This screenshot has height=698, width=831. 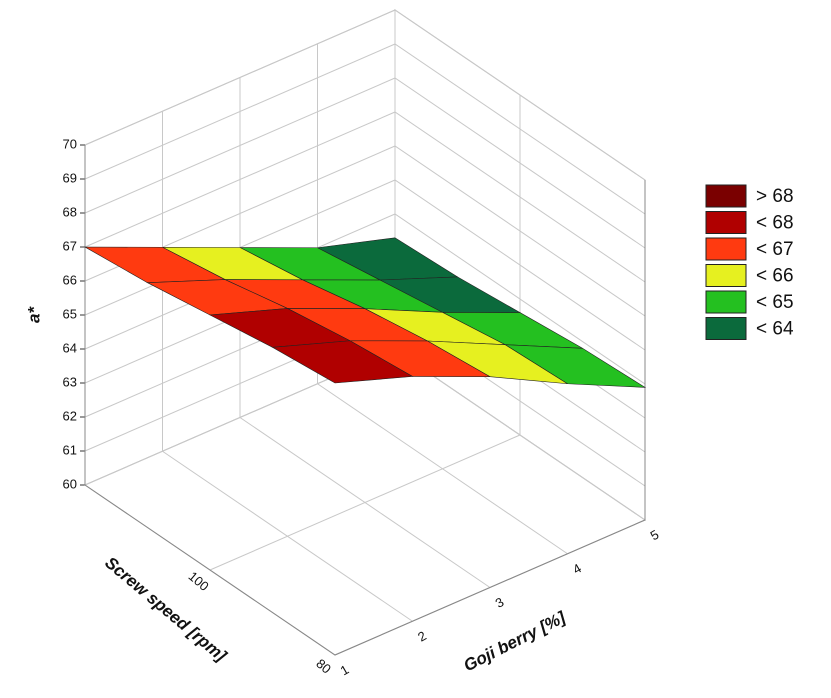 What do you see at coordinates (199, 580) in the screenshot?
I see `y-tick-label: 100` at bounding box center [199, 580].